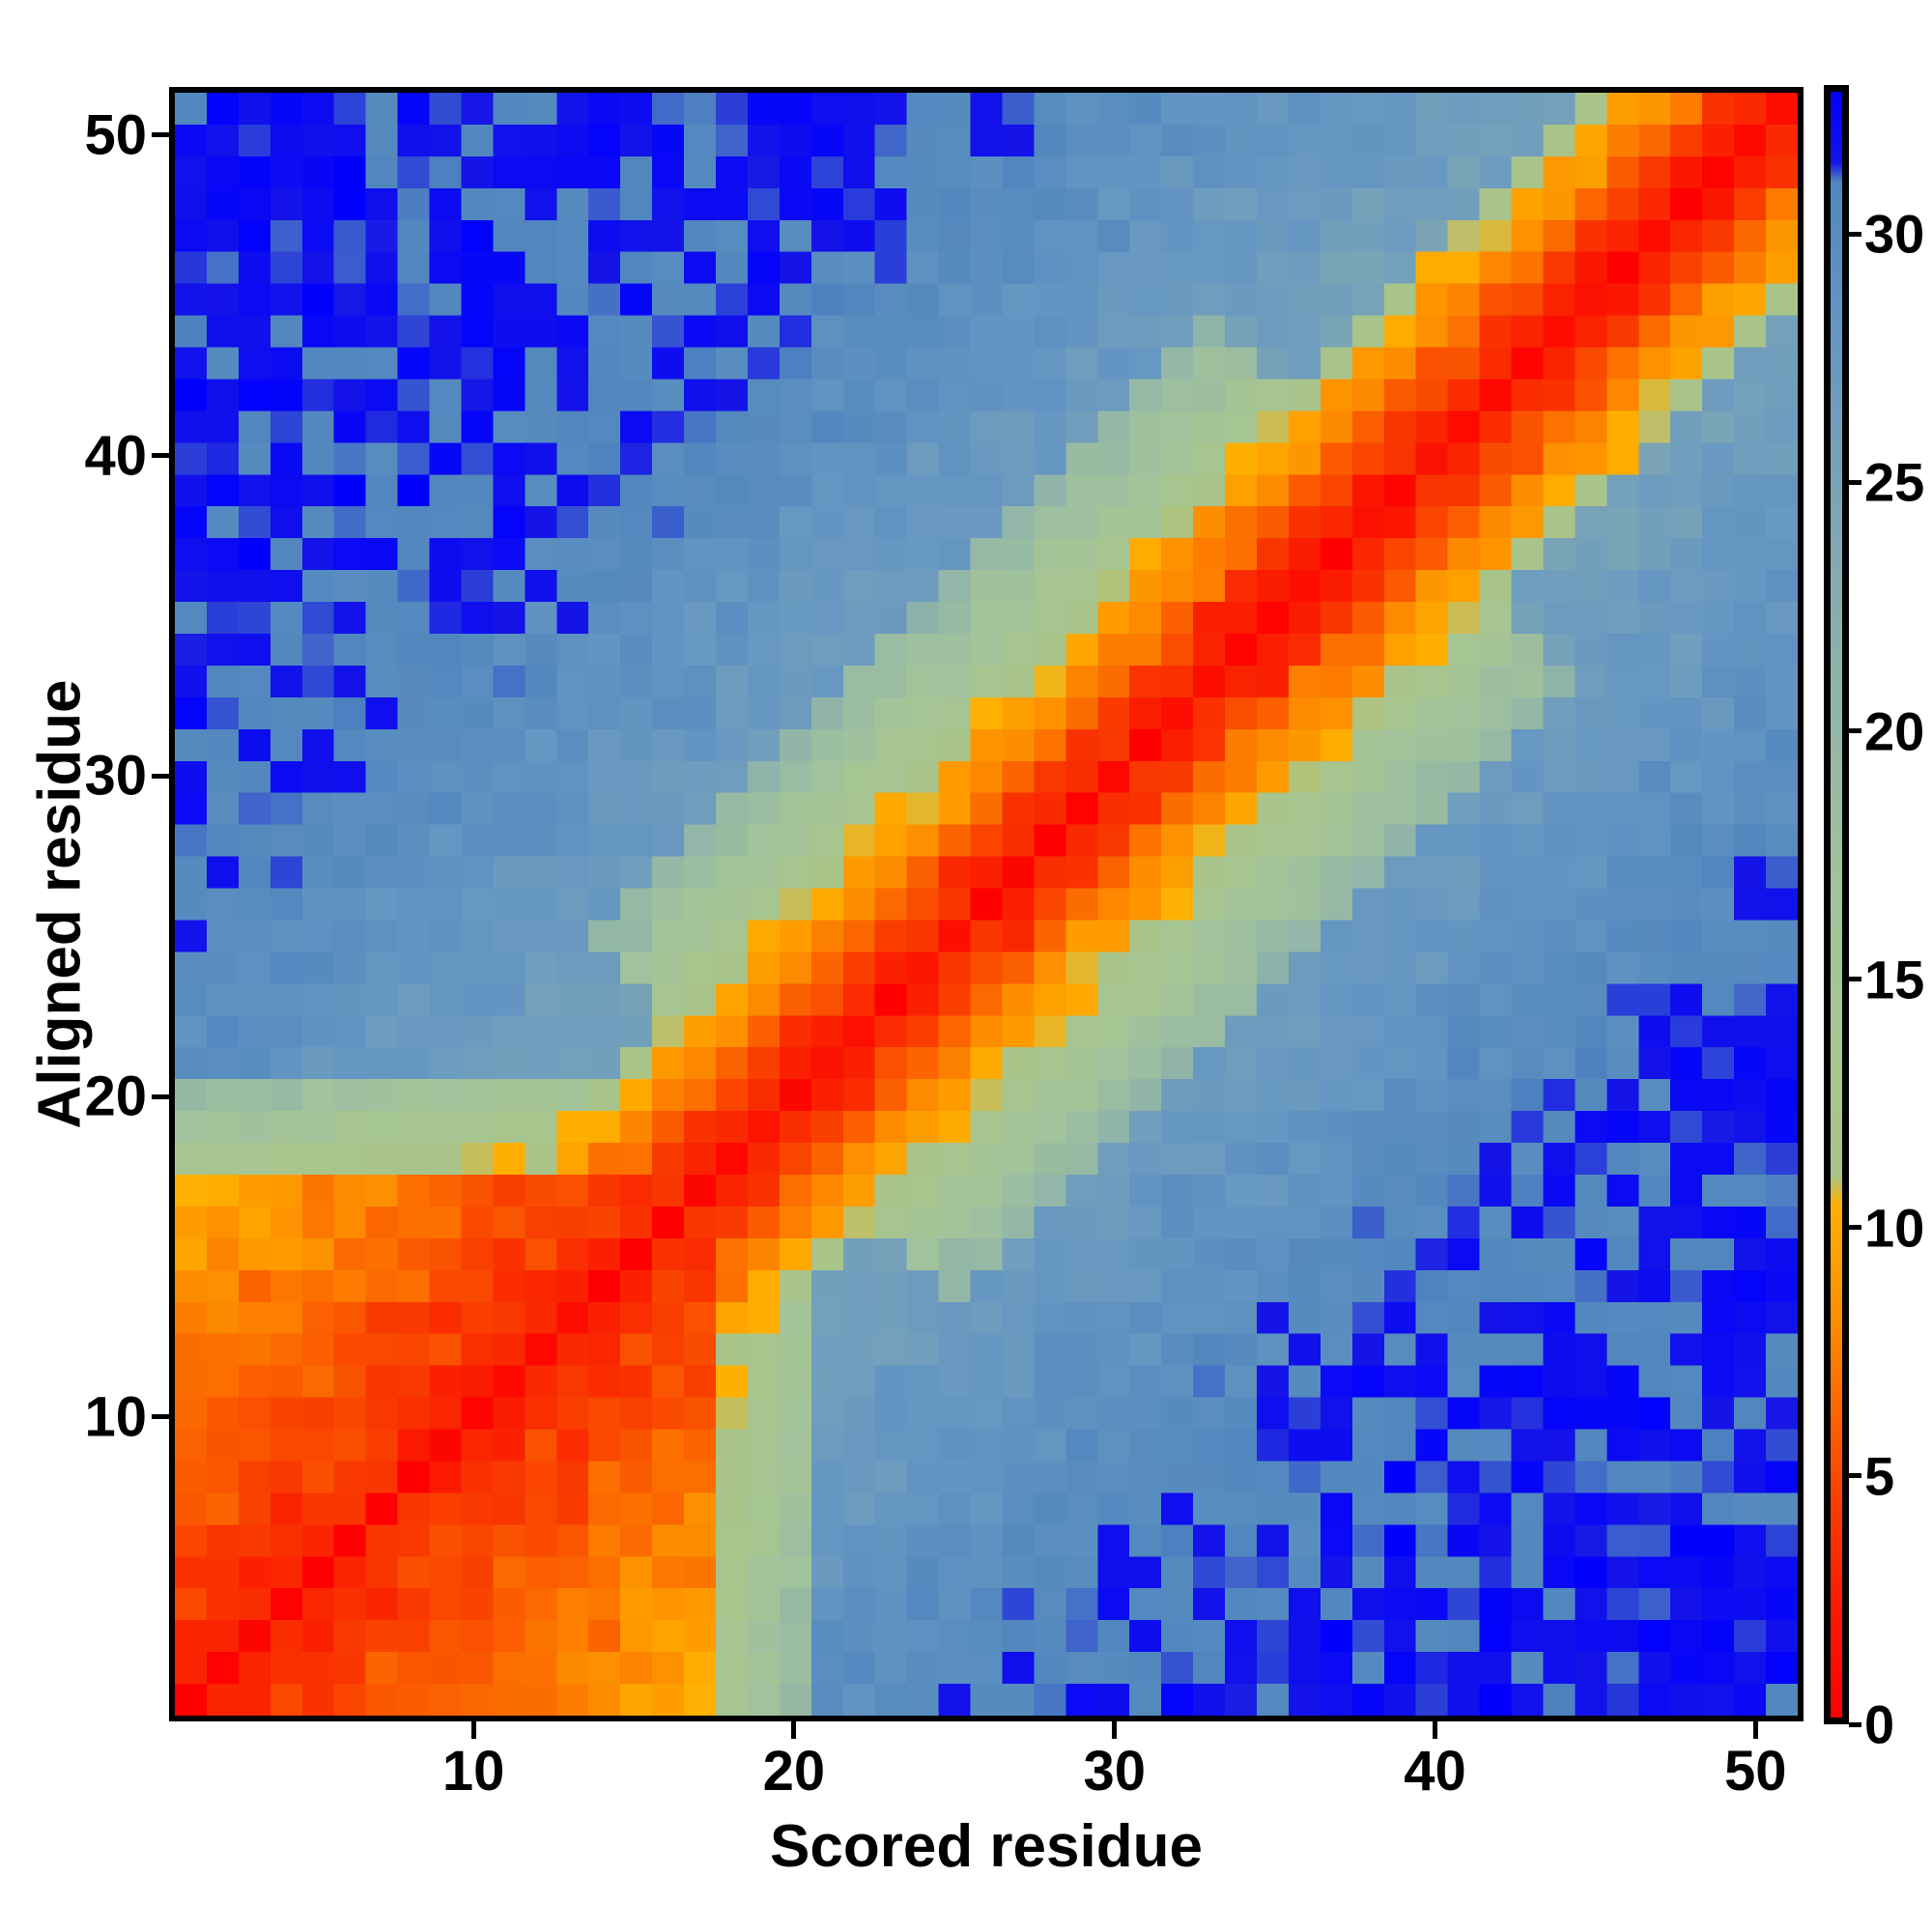 Image resolution: width=1932 pixels, height=1932 pixels. I want to click on colorbar-tick-label: 5, so click(1879, 1476).